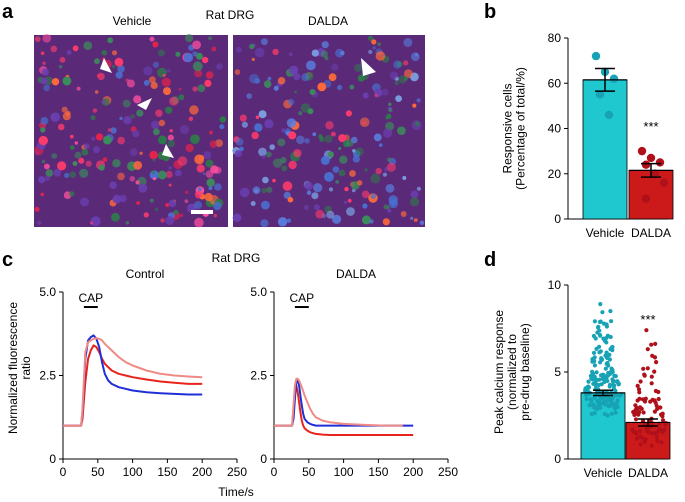 Image resolution: width=685 pixels, height=502 pixels. Describe the element at coordinates (356, 274) in the screenshot. I see `subplot-title: DALDA` at that location.